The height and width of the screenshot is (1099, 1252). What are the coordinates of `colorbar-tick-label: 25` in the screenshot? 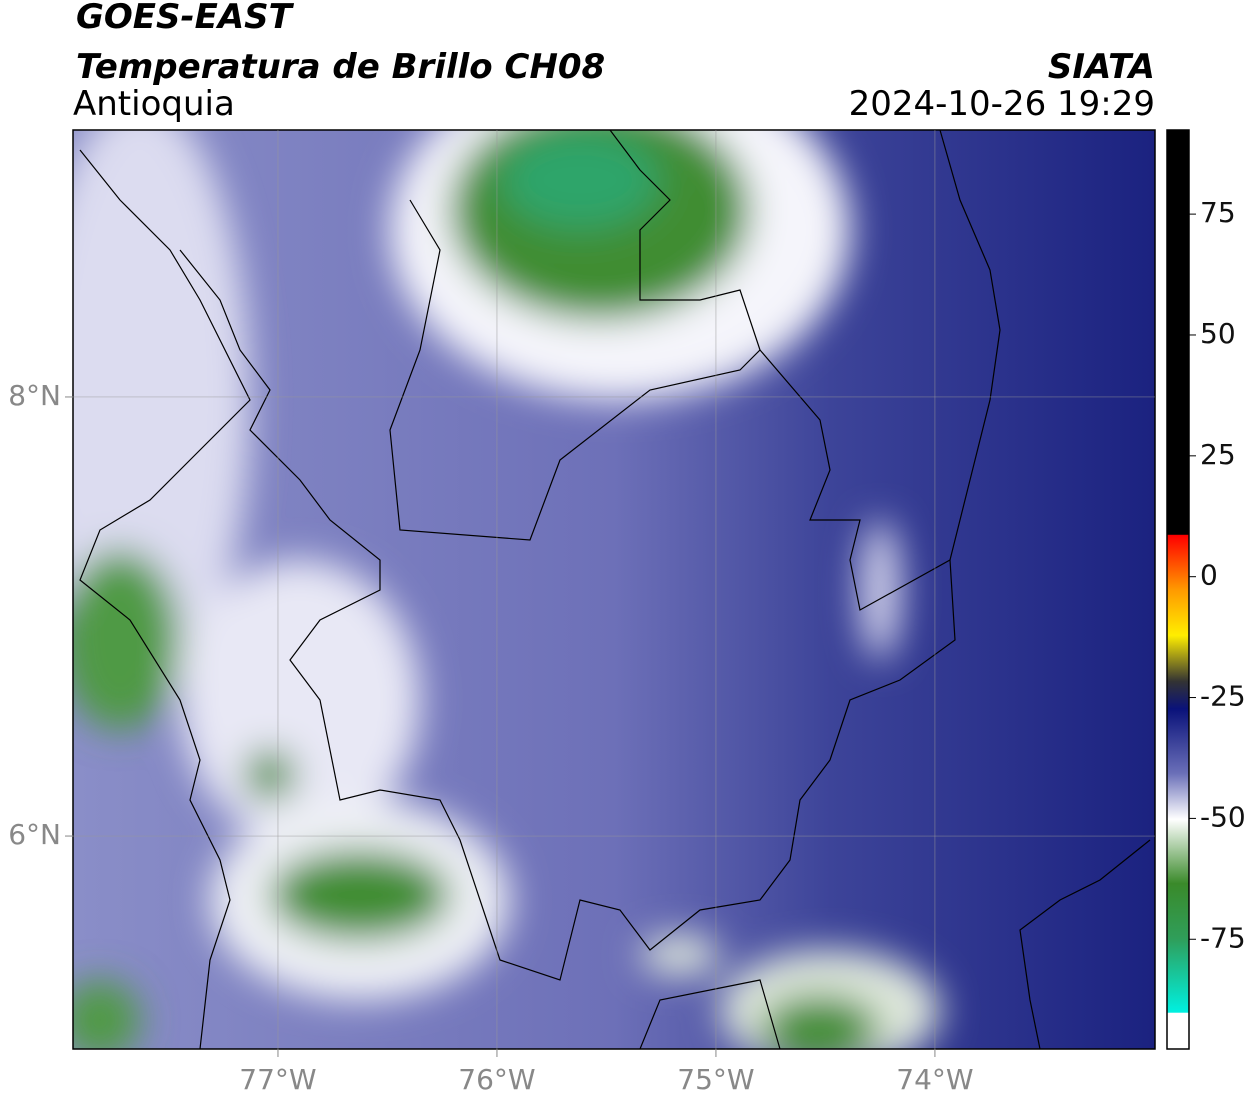 It's located at (1218, 454).